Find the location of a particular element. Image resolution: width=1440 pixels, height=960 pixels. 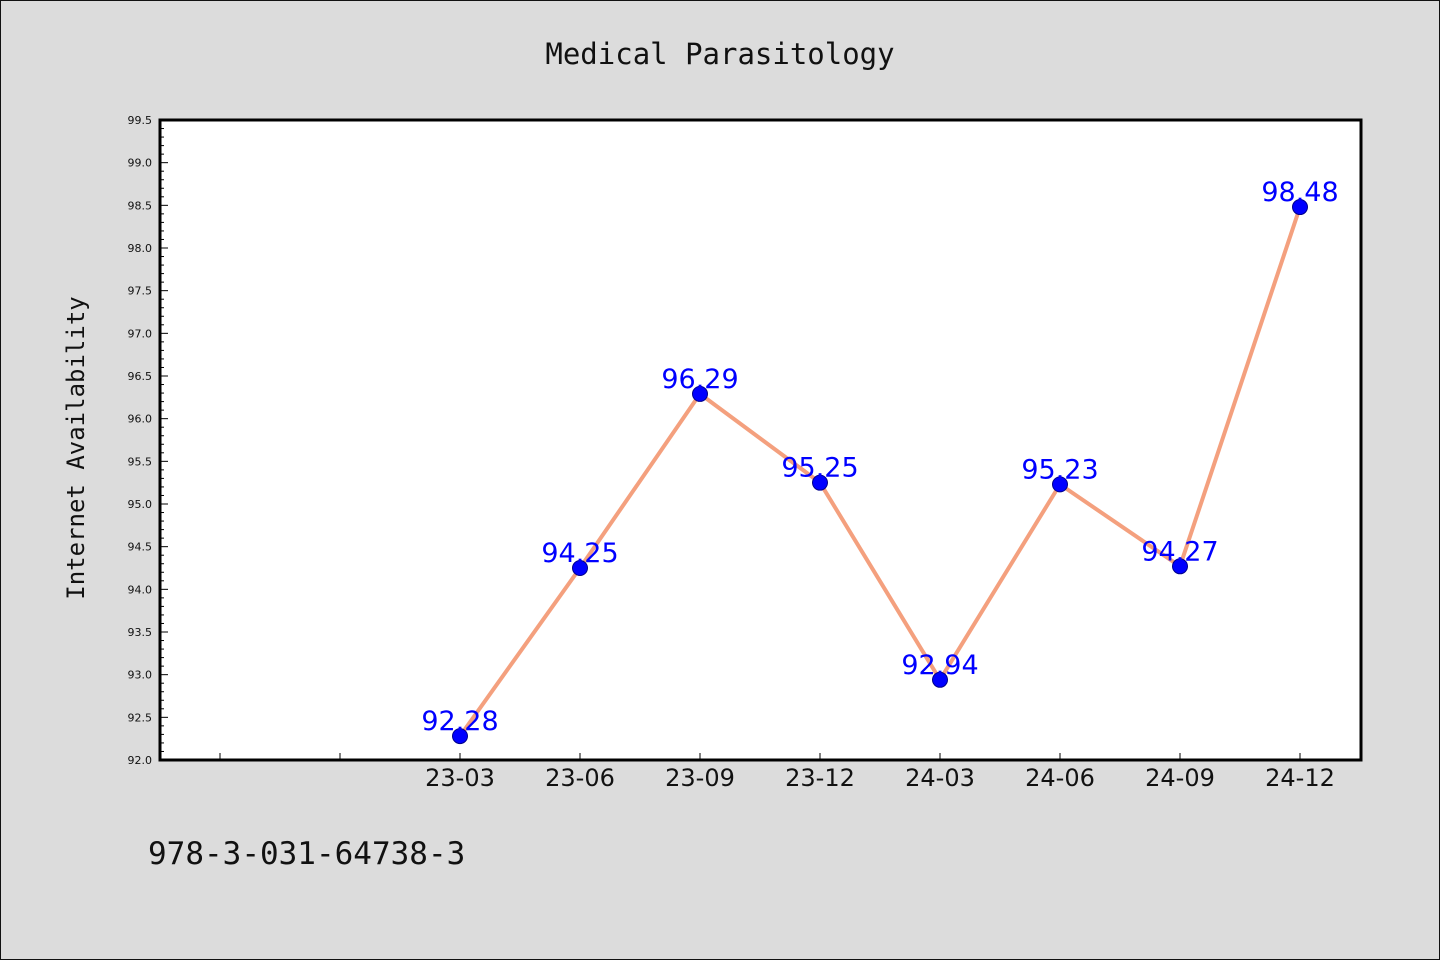

data-label: 94.27 is located at coordinates (1179, 551).